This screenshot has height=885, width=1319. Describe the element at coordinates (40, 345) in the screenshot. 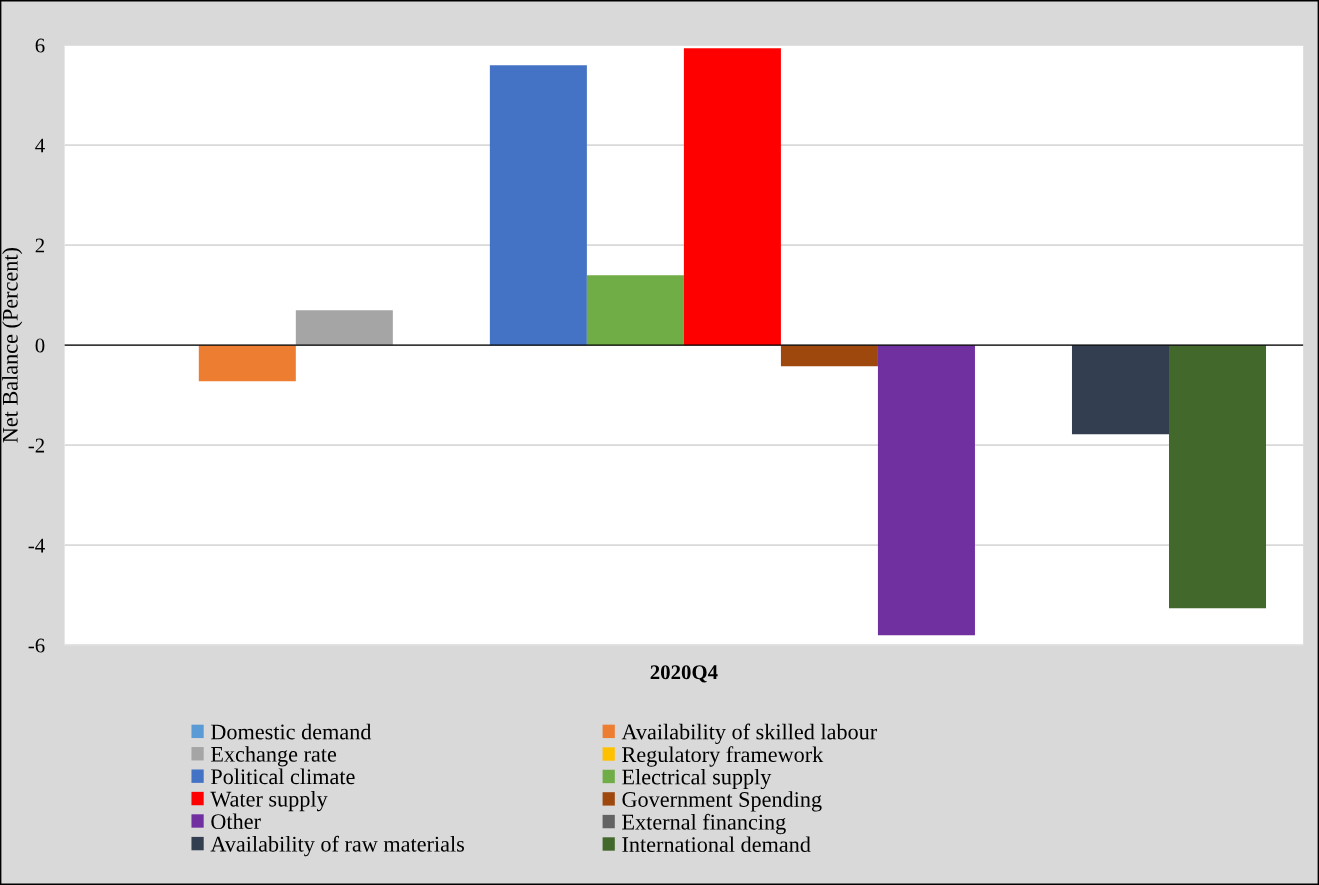

I see `y-tick-label: 0` at that location.